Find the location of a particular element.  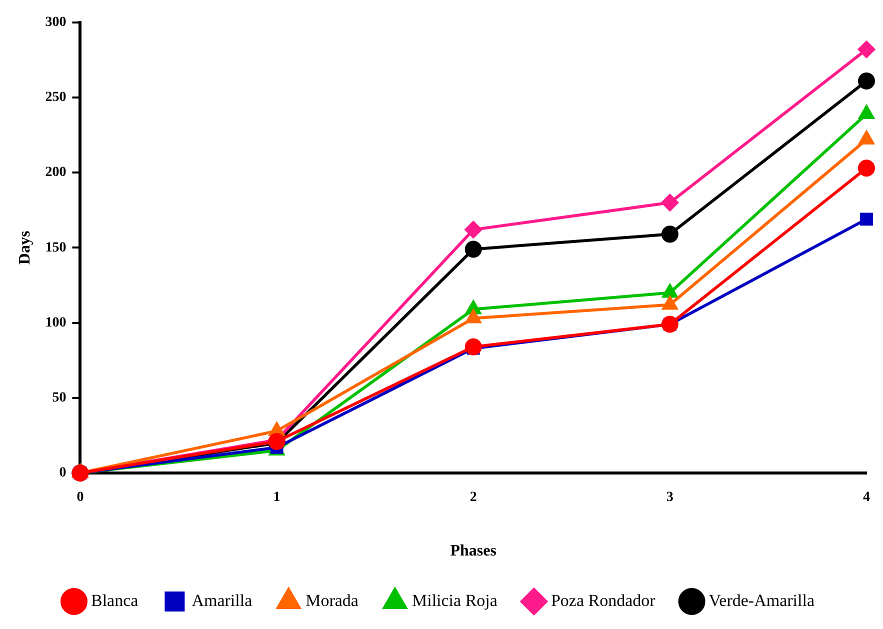

legend-label: Blanca is located at coordinates (114, 600).